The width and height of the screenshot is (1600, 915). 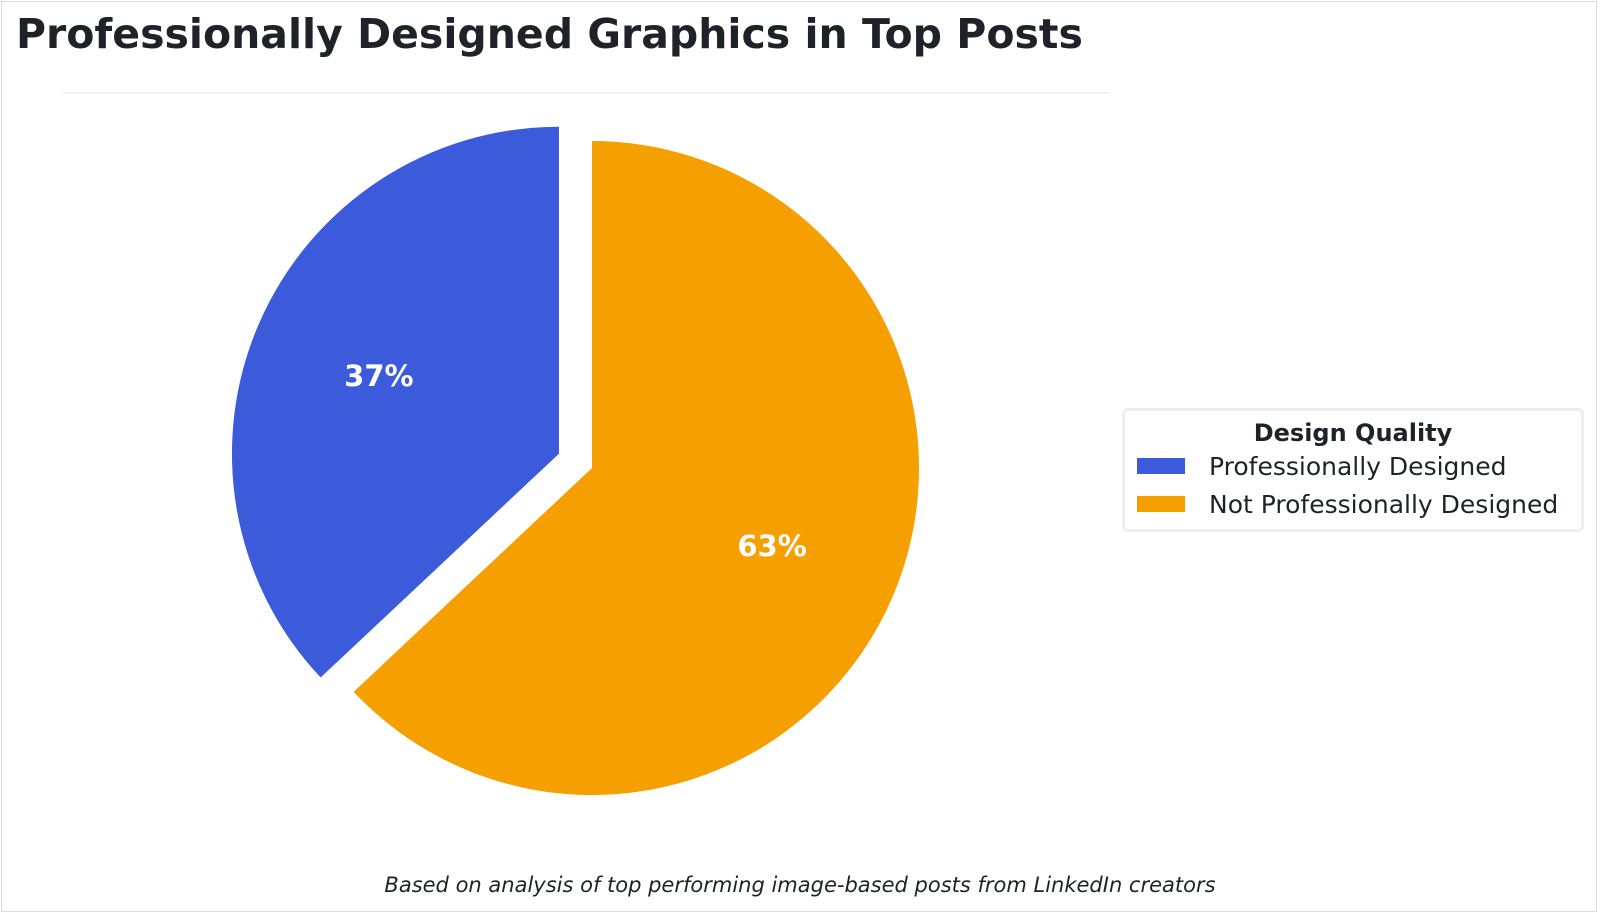 What do you see at coordinates (1353, 433) in the screenshot?
I see `legend-title: Design Quality` at bounding box center [1353, 433].